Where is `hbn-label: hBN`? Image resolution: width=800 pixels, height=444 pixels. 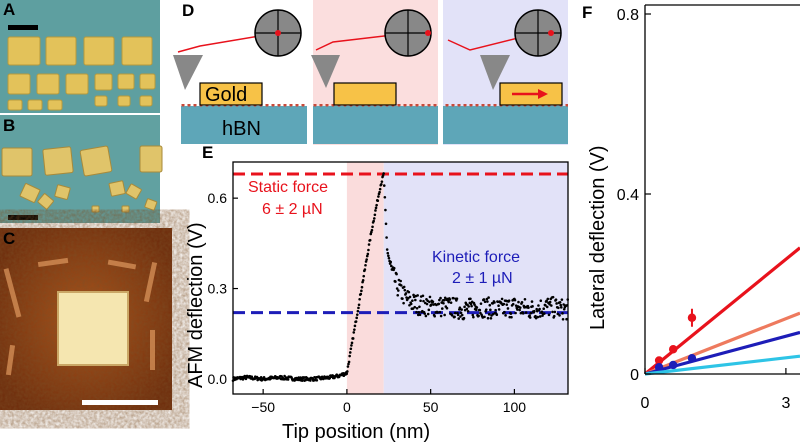 hbn-label: hBN is located at coordinates (241, 129).